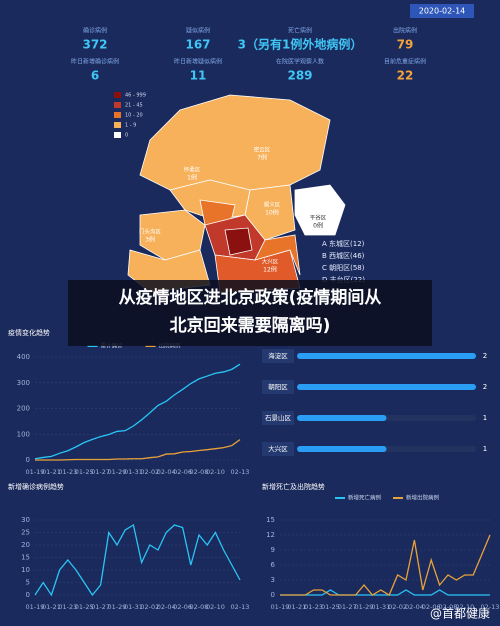 This screenshot has height=626, width=500. What do you see at coordinates (343, 267) in the screenshot?
I see `district-list-item: C 朝阳区(58)` at bounding box center [343, 267].